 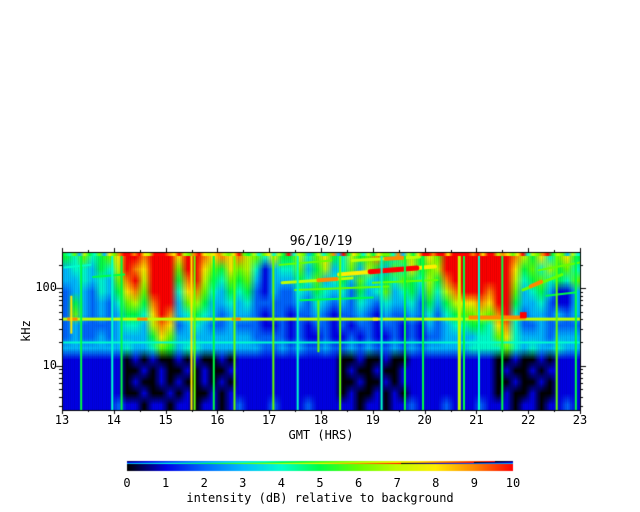 I want to click on colorbar-tick-label: 6, so click(x=358, y=483).